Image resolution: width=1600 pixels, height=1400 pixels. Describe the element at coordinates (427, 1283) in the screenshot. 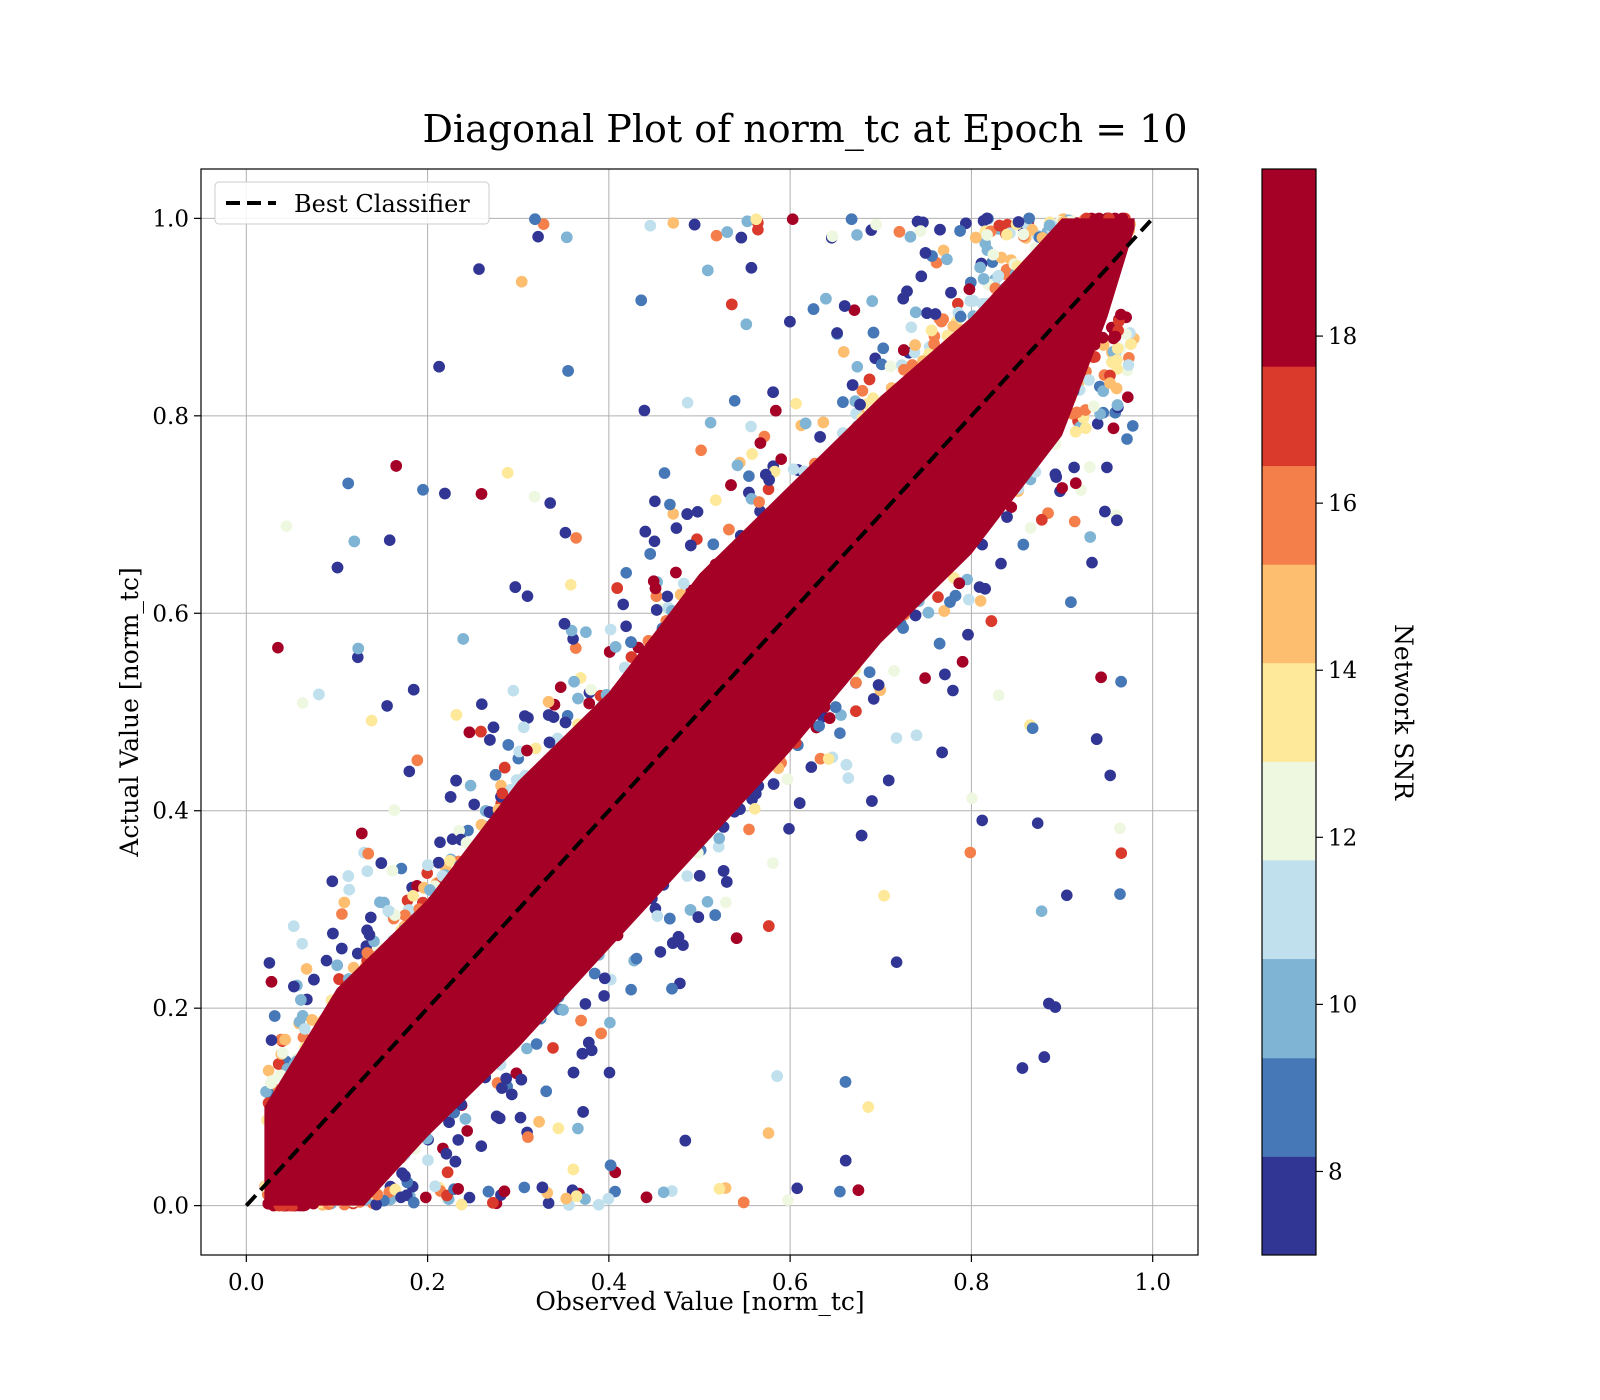

I see `x-tick-label: 0.2` at that location.